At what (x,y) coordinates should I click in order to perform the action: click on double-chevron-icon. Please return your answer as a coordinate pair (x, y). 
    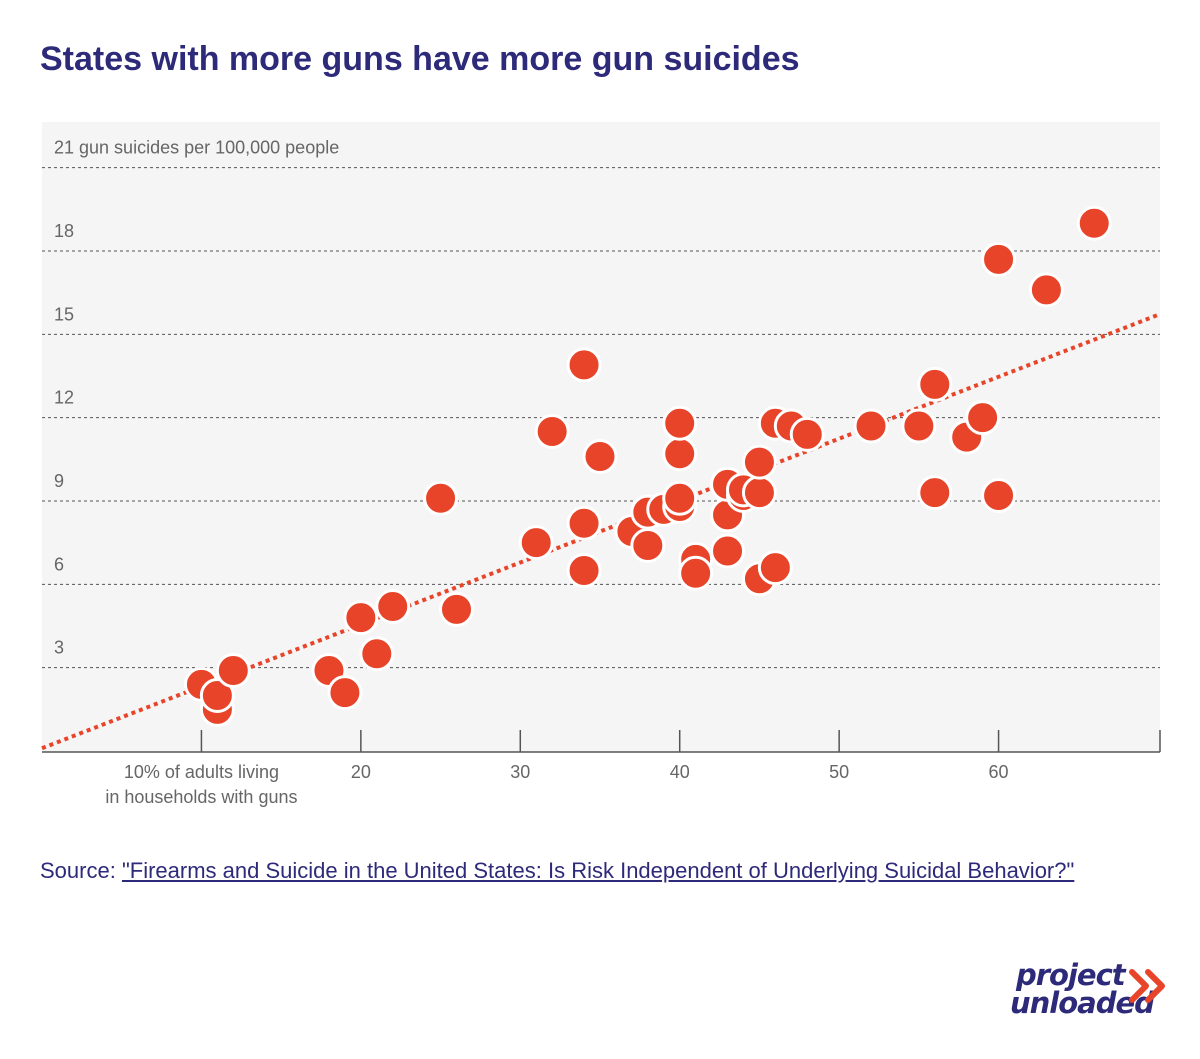
    Looking at the image, I should click on (1147, 986).